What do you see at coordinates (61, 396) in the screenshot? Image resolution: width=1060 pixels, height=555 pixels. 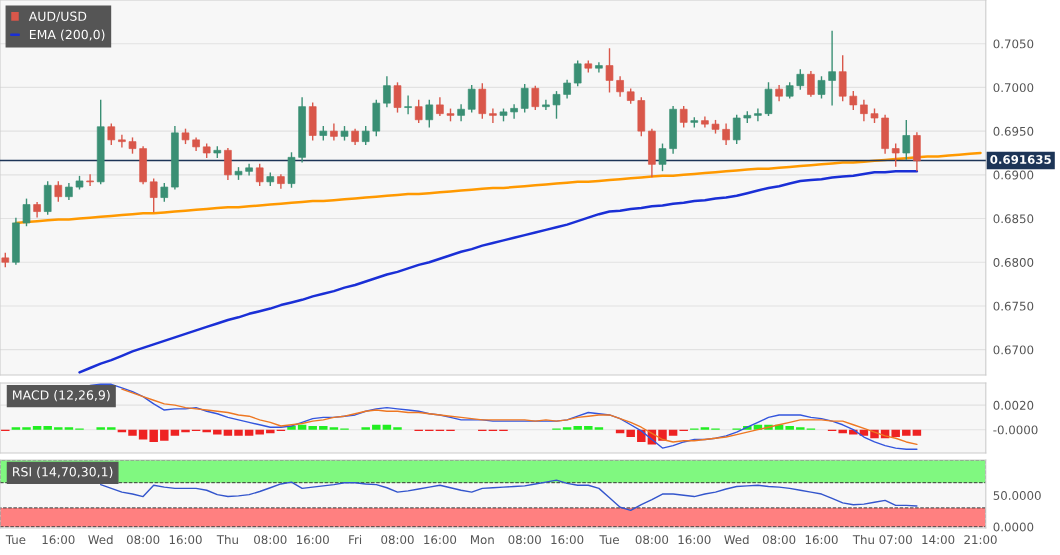 I see `text: MACD (12,26,9)` at bounding box center [61, 396].